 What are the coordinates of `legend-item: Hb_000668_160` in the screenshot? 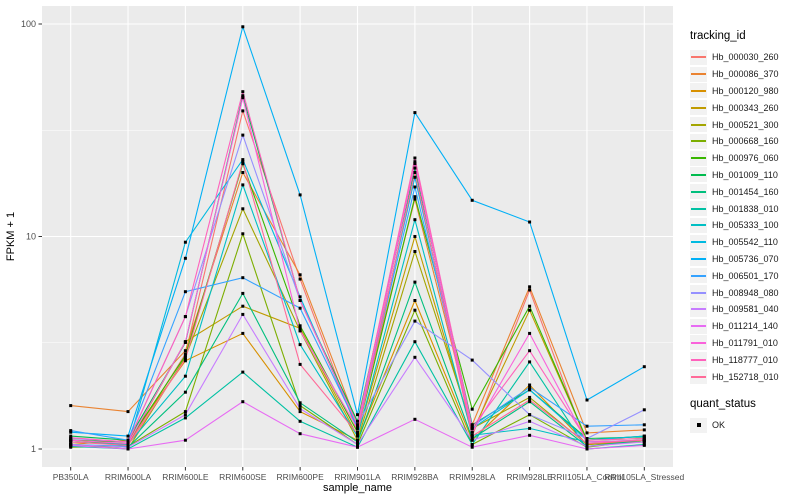 It's located at (744, 141).